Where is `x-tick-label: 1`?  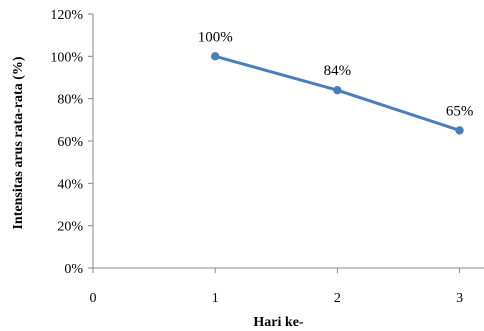
x-tick-label: 1 is located at coordinates (215, 298).